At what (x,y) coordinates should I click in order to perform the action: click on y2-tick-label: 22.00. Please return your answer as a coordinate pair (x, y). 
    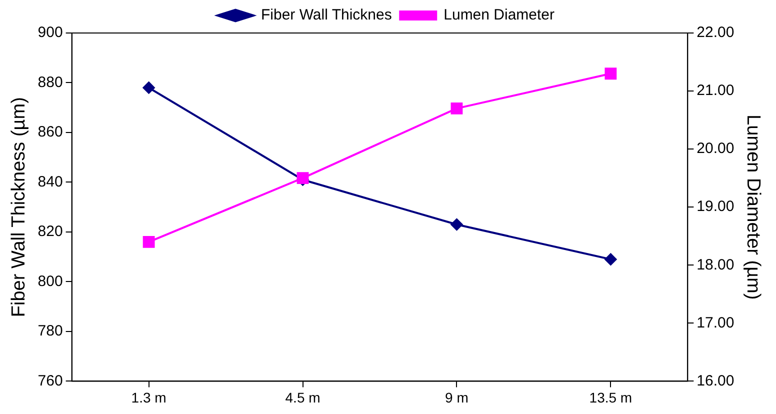
    Looking at the image, I should click on (715, 33).